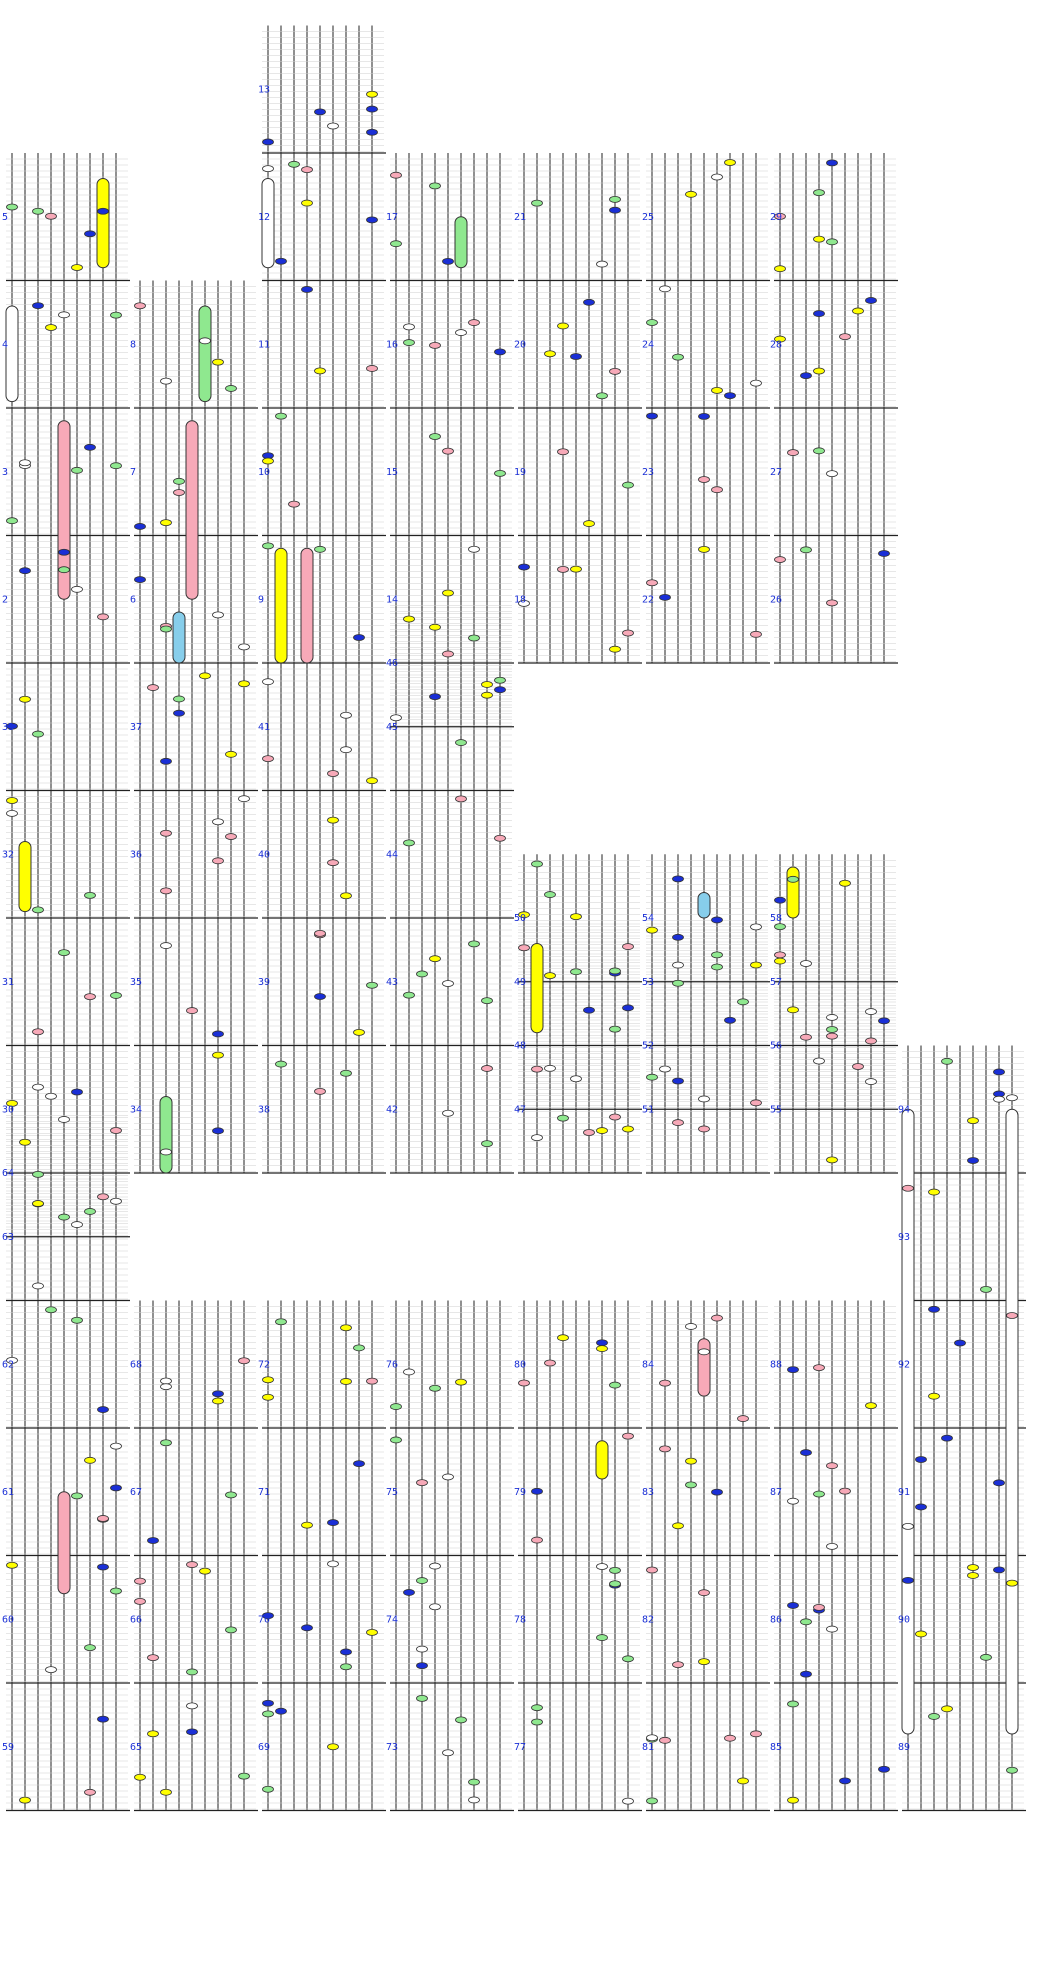 Image resolution: width=1055 pixels, height=1966 pixels. Describe the element at coordinates (776, 1619) in the screenshot. I see `cell-label-86: 86` at that location.